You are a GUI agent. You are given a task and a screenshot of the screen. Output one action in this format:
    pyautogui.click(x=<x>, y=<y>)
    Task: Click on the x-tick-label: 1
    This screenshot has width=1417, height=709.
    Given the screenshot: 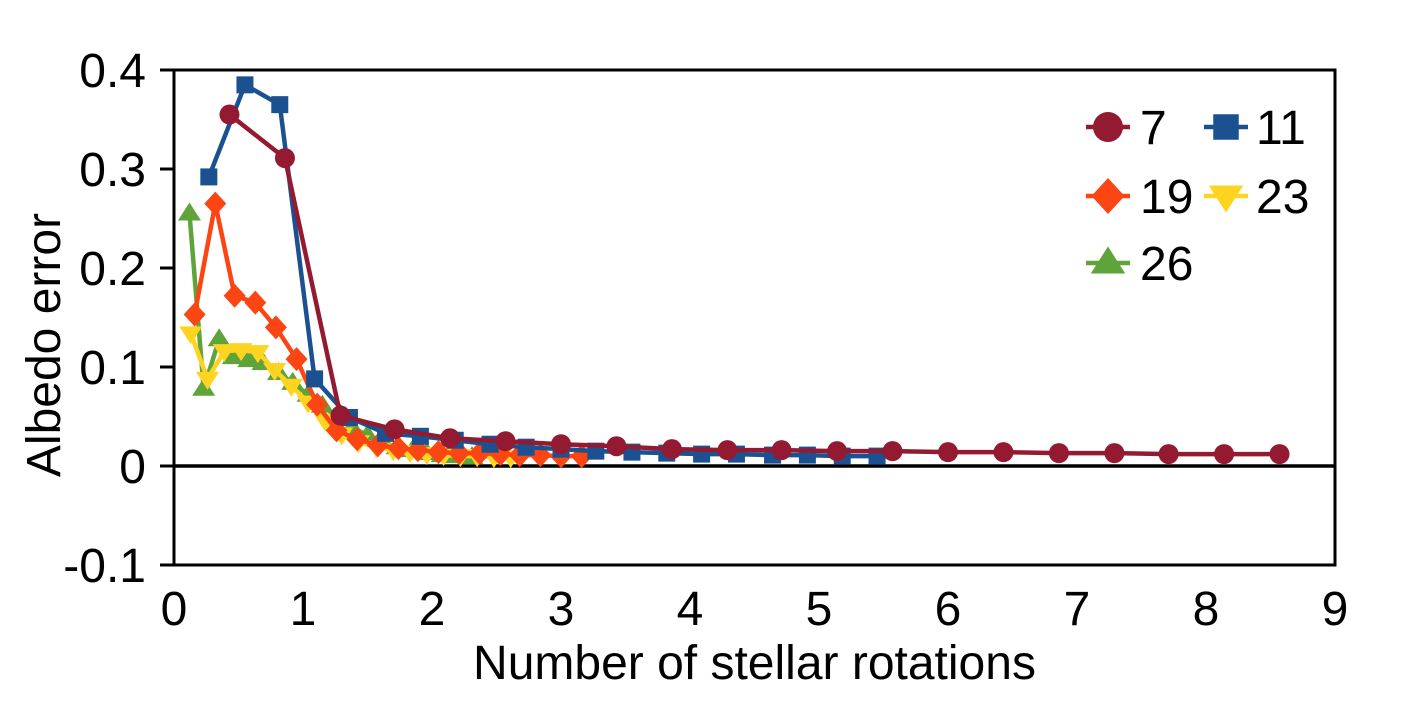 What is the action you would take?
    pyautogui.click(x=303, y=609)
    